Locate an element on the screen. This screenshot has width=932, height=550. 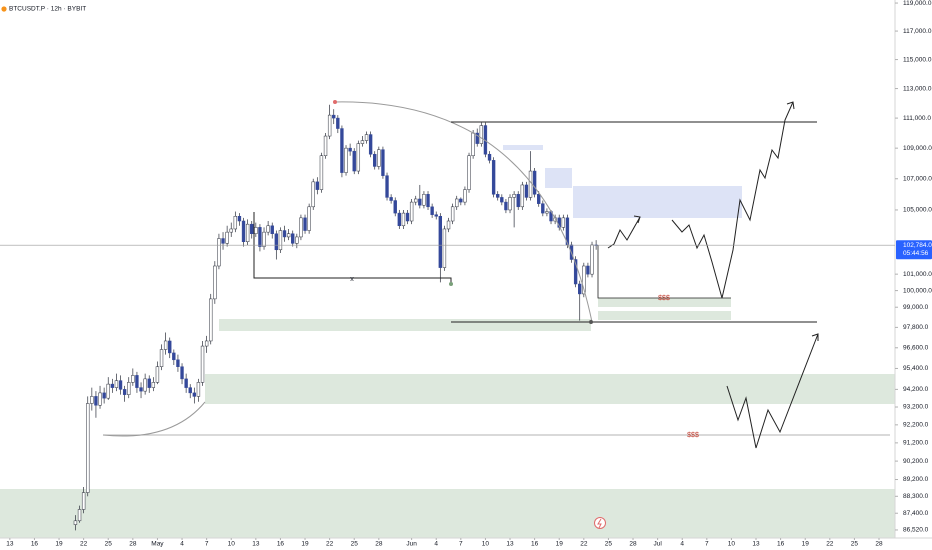
arrow-head is located at coordinates (790, 105).